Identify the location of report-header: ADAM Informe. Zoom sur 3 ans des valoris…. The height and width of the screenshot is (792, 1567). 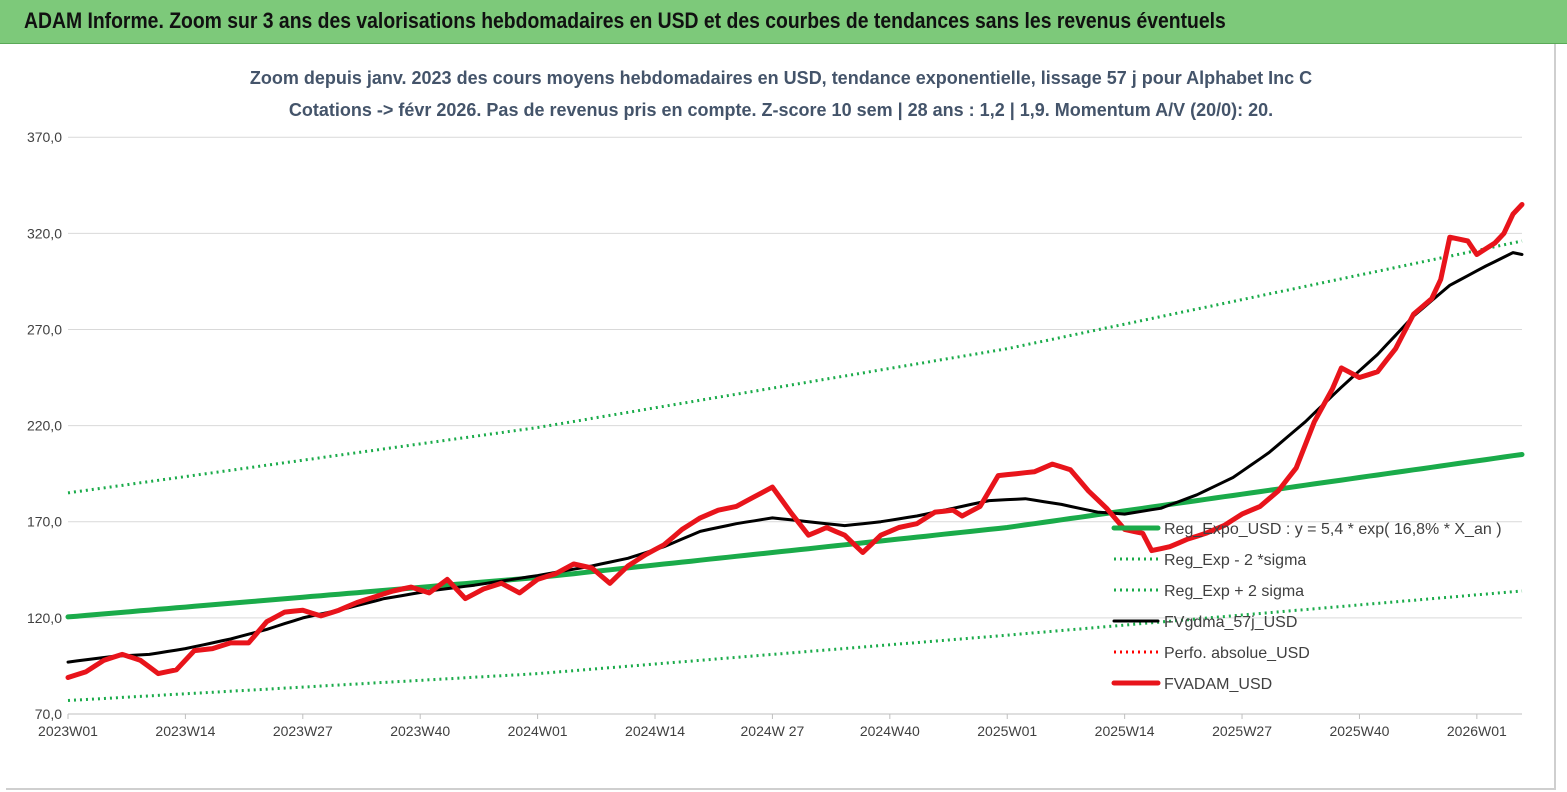
(783, 22).